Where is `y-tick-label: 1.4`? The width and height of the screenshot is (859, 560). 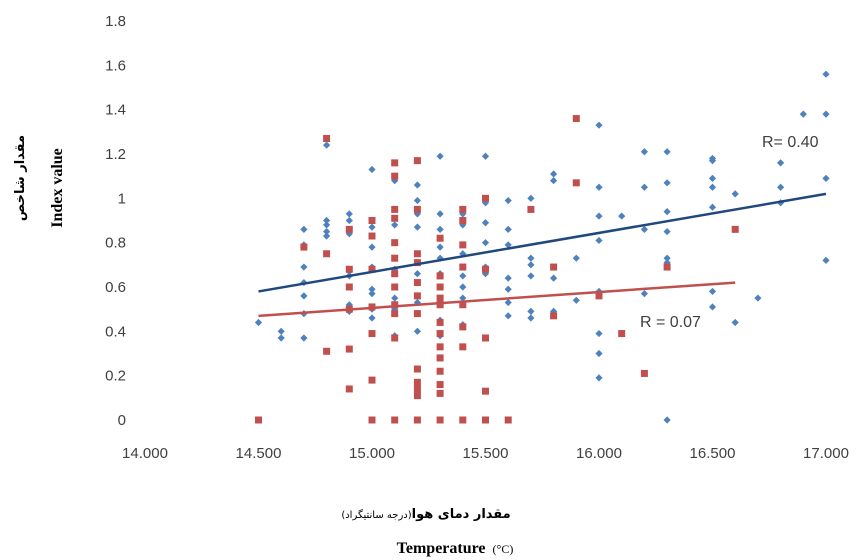 y-tick-label: 1.4 is located at coordinates (115, 110).